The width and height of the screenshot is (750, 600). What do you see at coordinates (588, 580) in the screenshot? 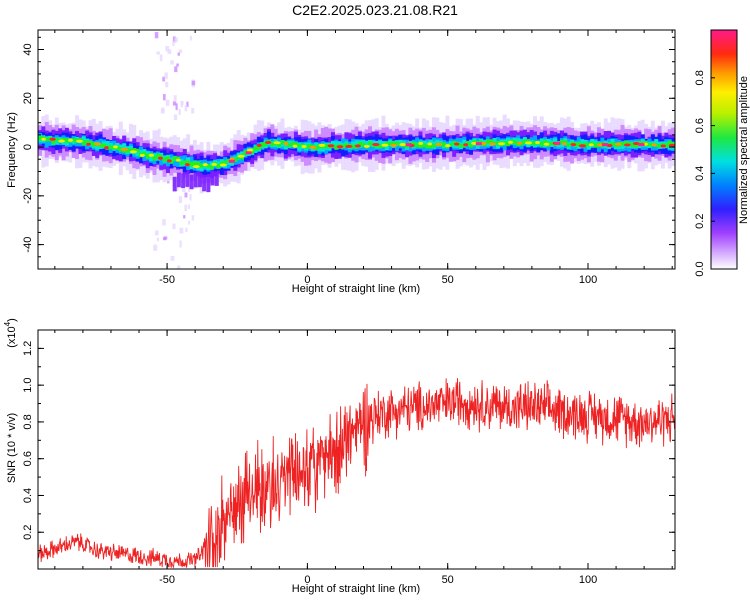
I see `x-tick-label: 100` at bounding box center [588, 580].